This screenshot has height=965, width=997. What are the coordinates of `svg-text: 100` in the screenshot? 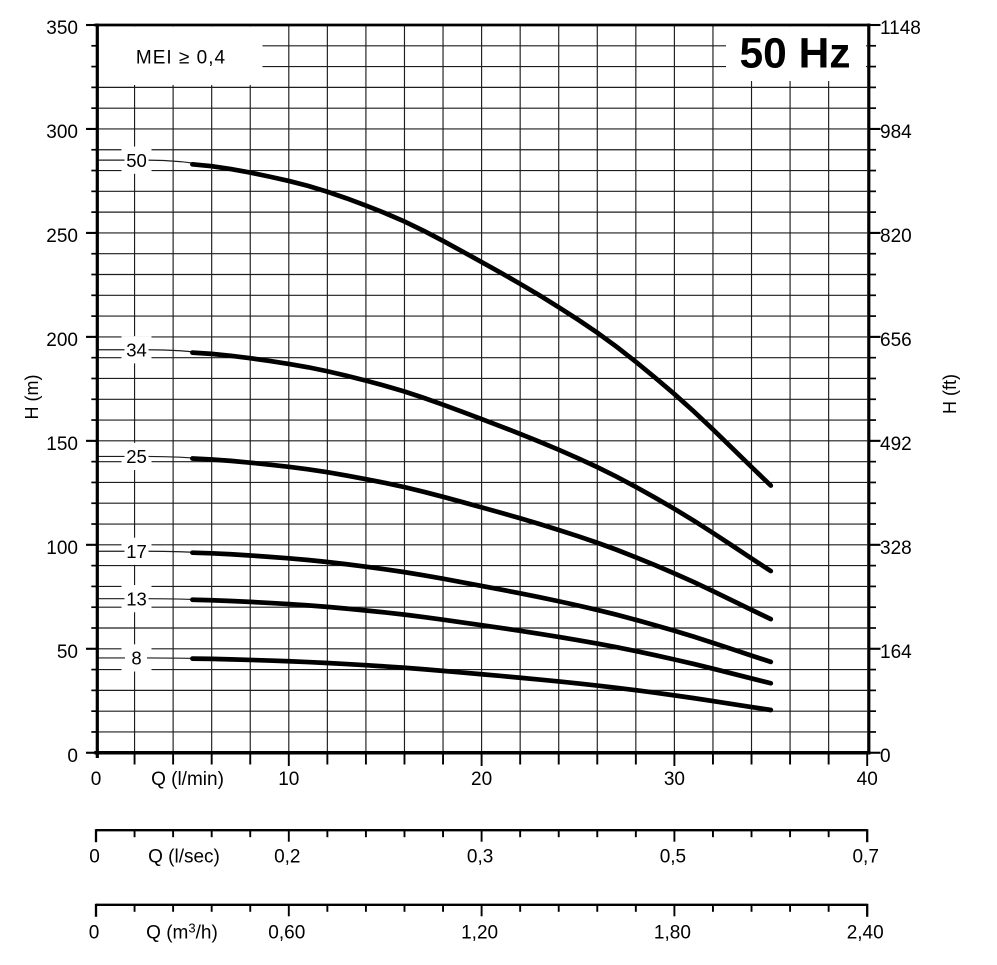 It's located at (62, 548).